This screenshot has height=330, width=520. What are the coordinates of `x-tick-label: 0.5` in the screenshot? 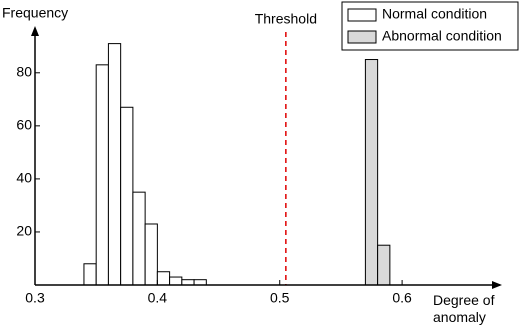 It's located at (280, 298).